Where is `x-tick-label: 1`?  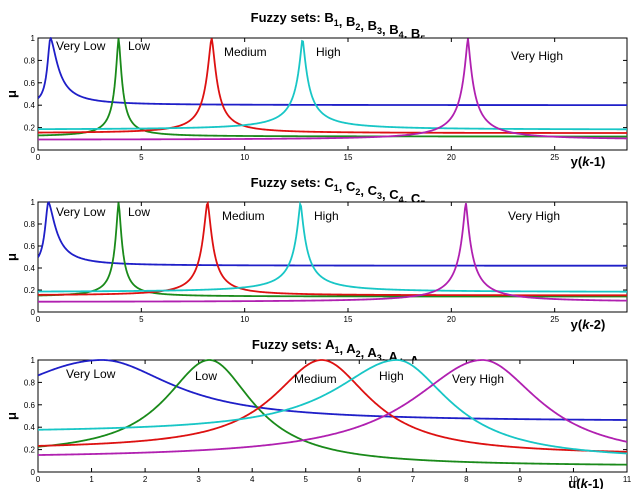 x-tick-label: 1 is located at coordinates (91, 479).